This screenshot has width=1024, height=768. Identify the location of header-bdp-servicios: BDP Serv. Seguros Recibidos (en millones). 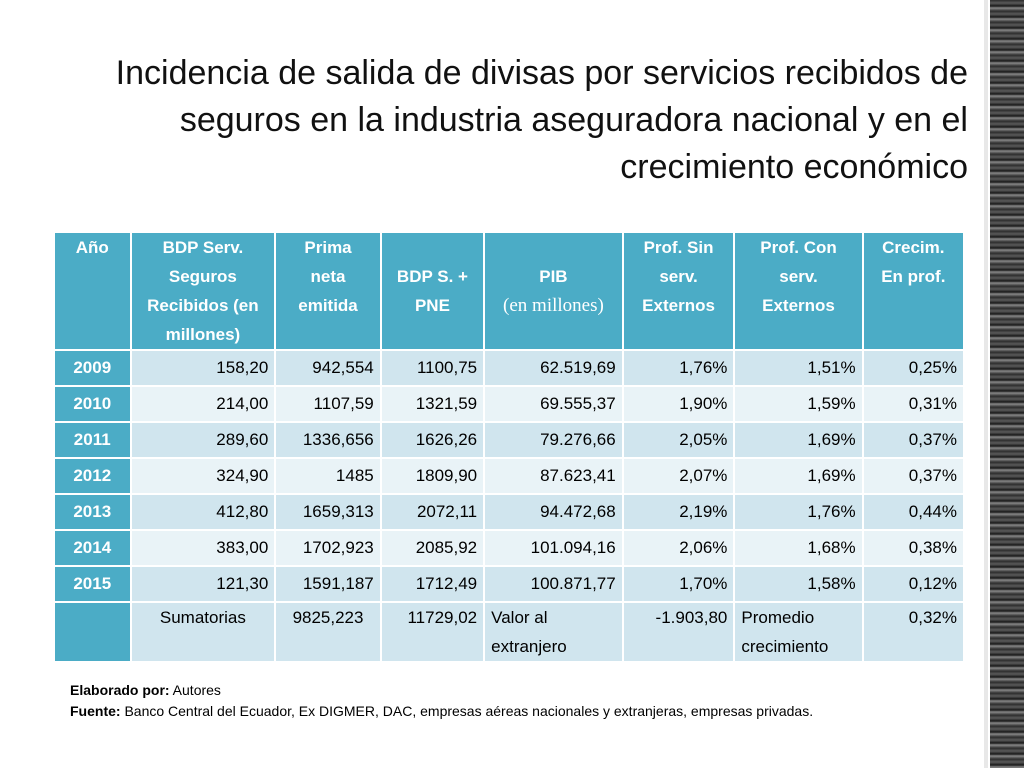
(203, 291).